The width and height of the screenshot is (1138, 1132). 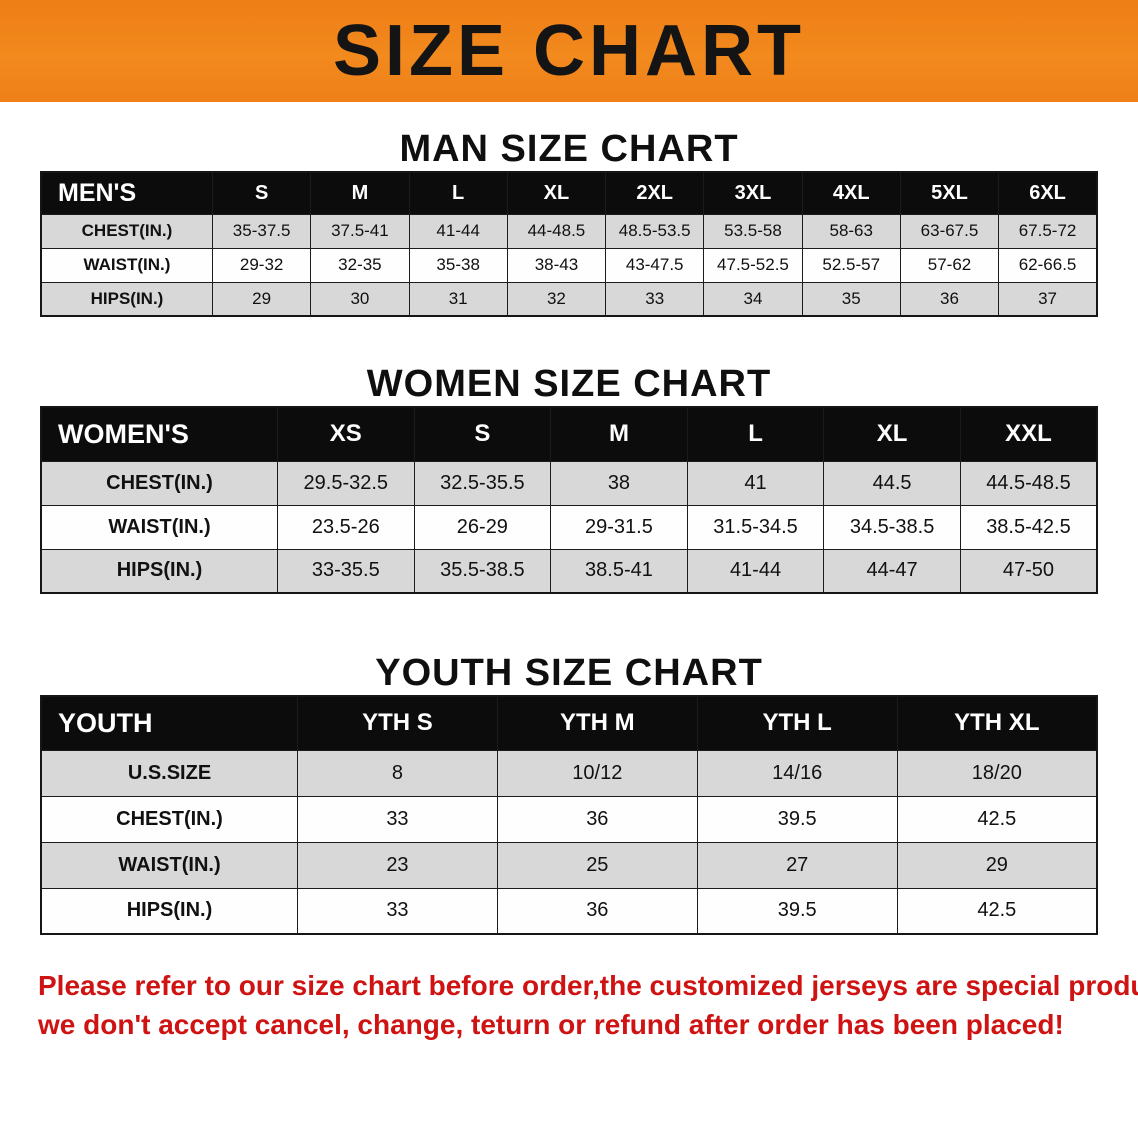 I want to click on size-value: 35, so click(x=851, y=299).